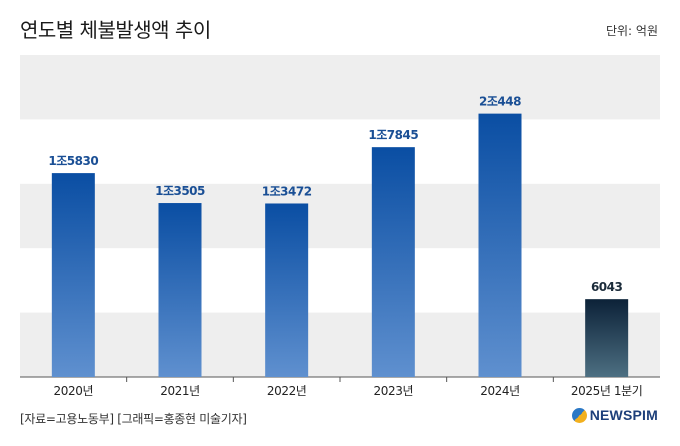 The image size is (680, 446). I want to click on data-label: 1조3505, so click(180, 191).